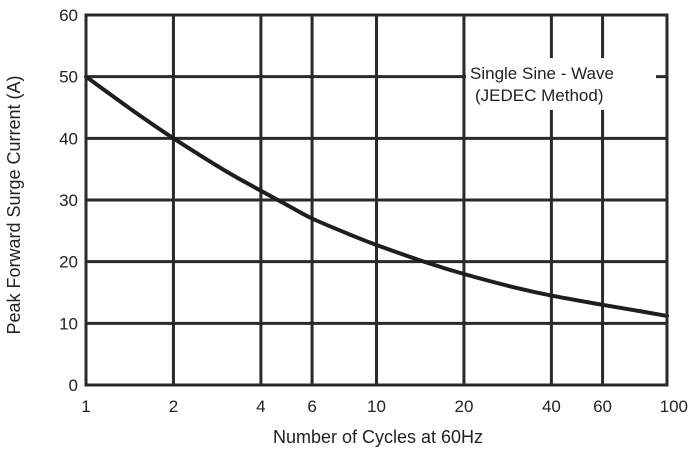 Image resolution: width=692 pixels, height=453 pixels. I want to click on x-tick-label: 100, so click(674, 406).